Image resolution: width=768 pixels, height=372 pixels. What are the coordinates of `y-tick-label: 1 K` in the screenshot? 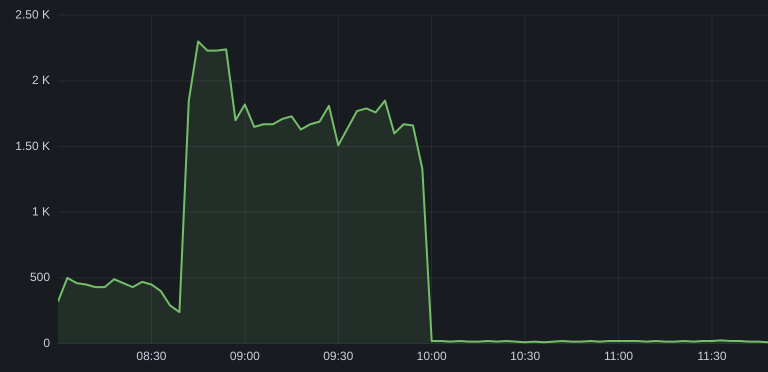 It's located at (41, 211).